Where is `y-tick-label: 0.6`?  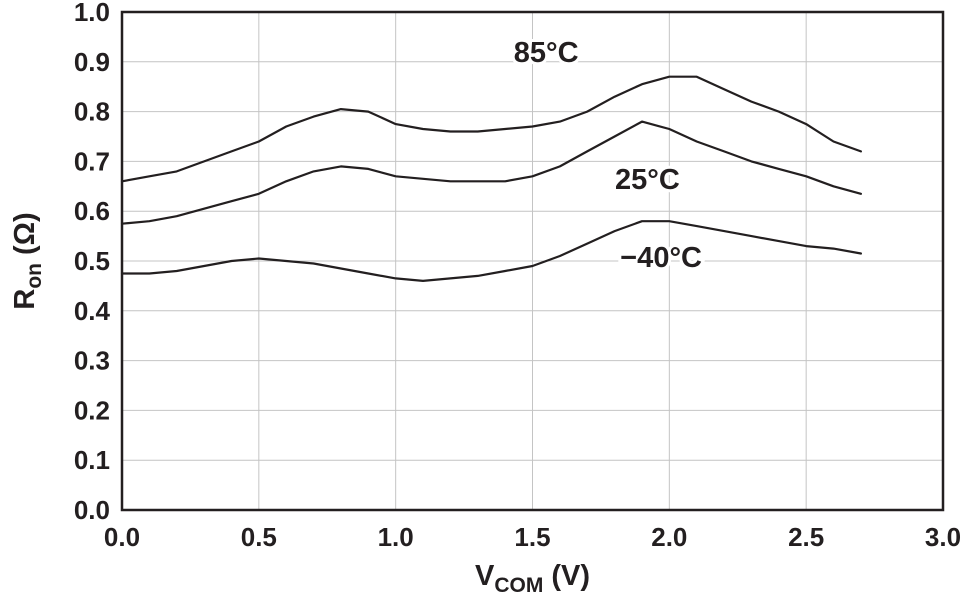 y-tick-label: 0.6 is located at coordinates (92, 211).